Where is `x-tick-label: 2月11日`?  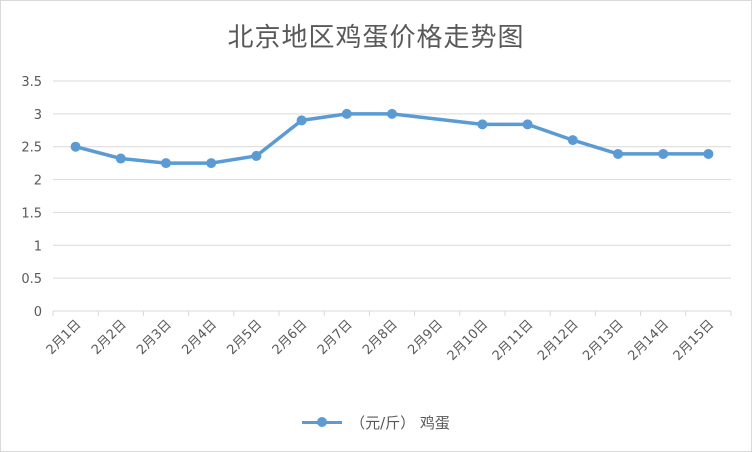
x-tick-label: 2月11日 is located at coordinates (513, 340).